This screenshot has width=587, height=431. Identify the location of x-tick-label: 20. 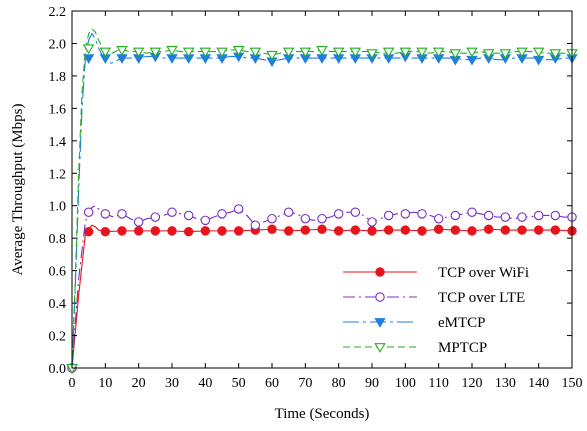
(139, 383).